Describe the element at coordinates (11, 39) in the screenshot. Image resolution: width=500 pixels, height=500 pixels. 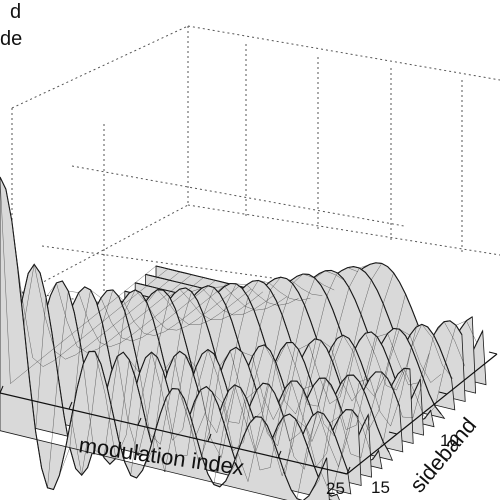
I see `z-label-line-2: de` at that location.